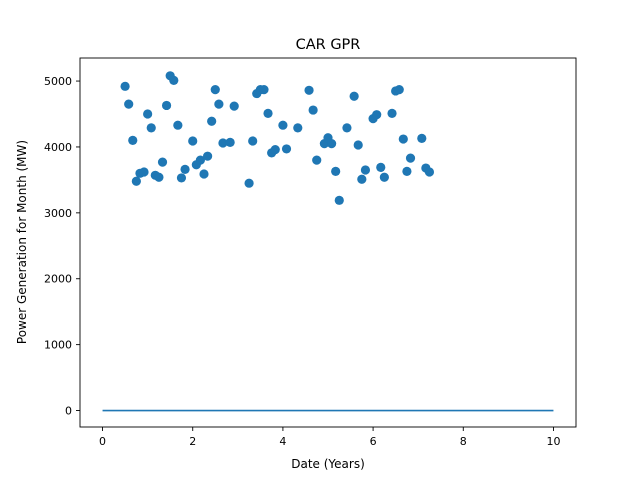 The image size is (640, 484). Describe the element at coordinates (58, 279) in the screenshot. I see `y-tick-label: 2000` at that location.